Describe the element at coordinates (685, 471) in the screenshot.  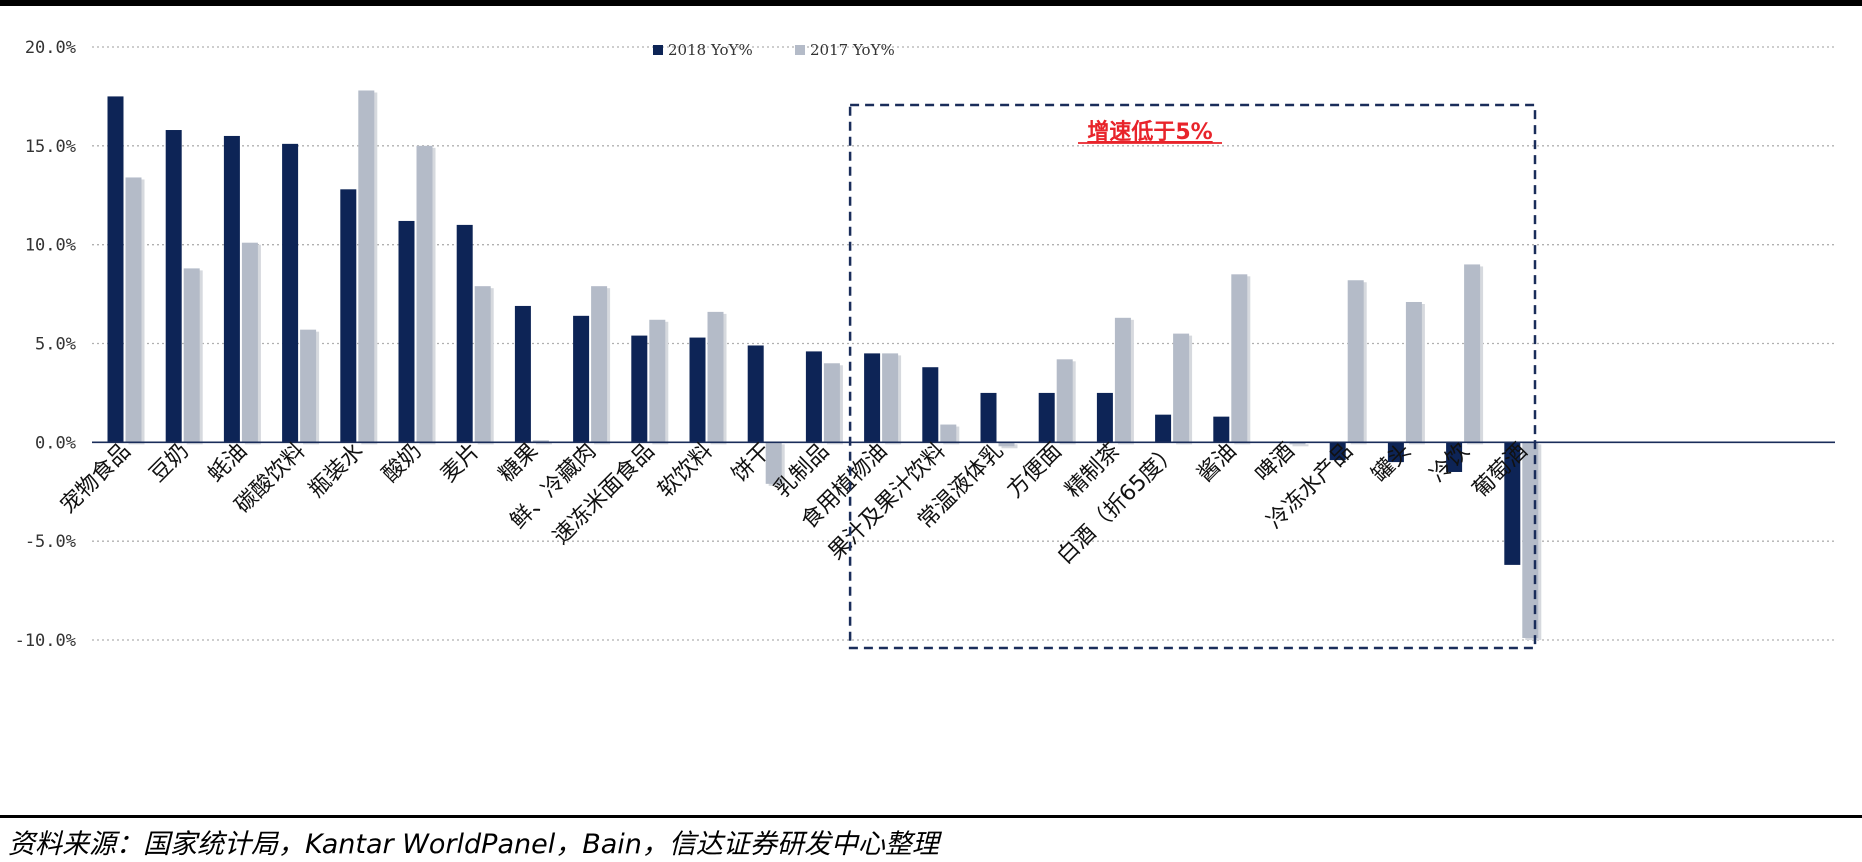
I see `x-tick-label: 软饮料` at that location.